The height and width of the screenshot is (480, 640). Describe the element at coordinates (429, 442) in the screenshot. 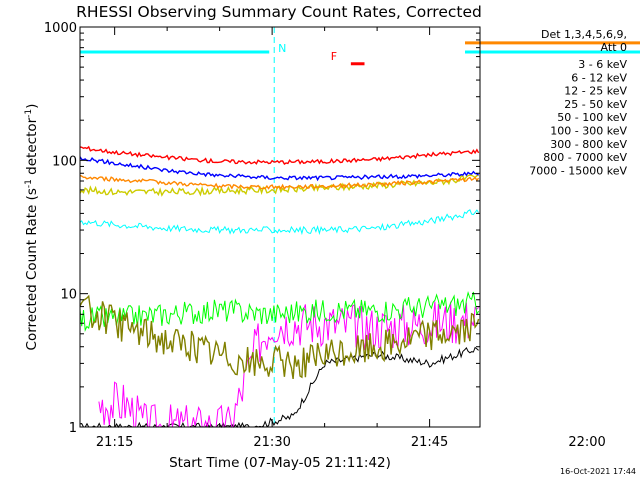

I see `x-tick-label: 21:45` at that location.